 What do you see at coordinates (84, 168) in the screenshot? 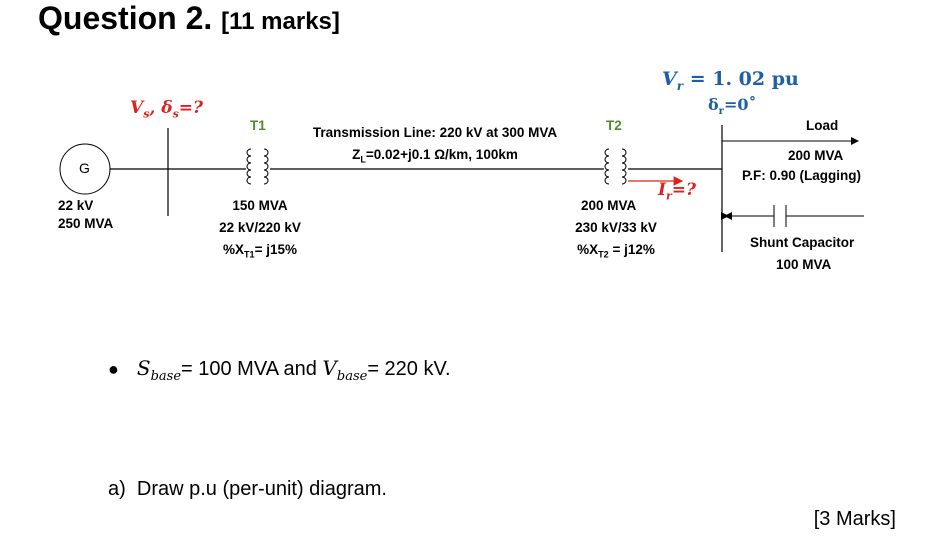
I see `generator-symbol: G` at bounding box center [84, 168].